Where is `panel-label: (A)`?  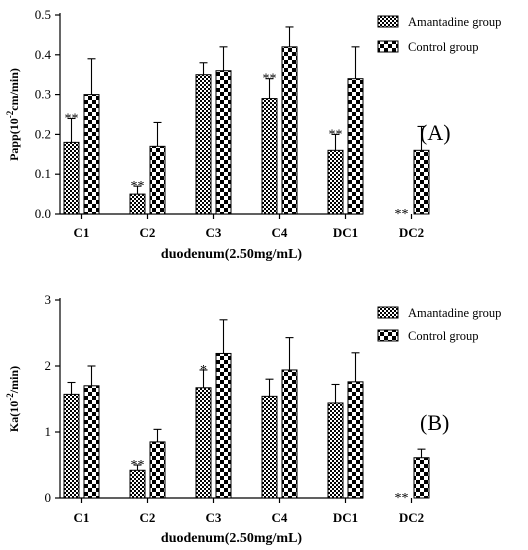 panel-label: (A) is located at coordinates (435, 132).